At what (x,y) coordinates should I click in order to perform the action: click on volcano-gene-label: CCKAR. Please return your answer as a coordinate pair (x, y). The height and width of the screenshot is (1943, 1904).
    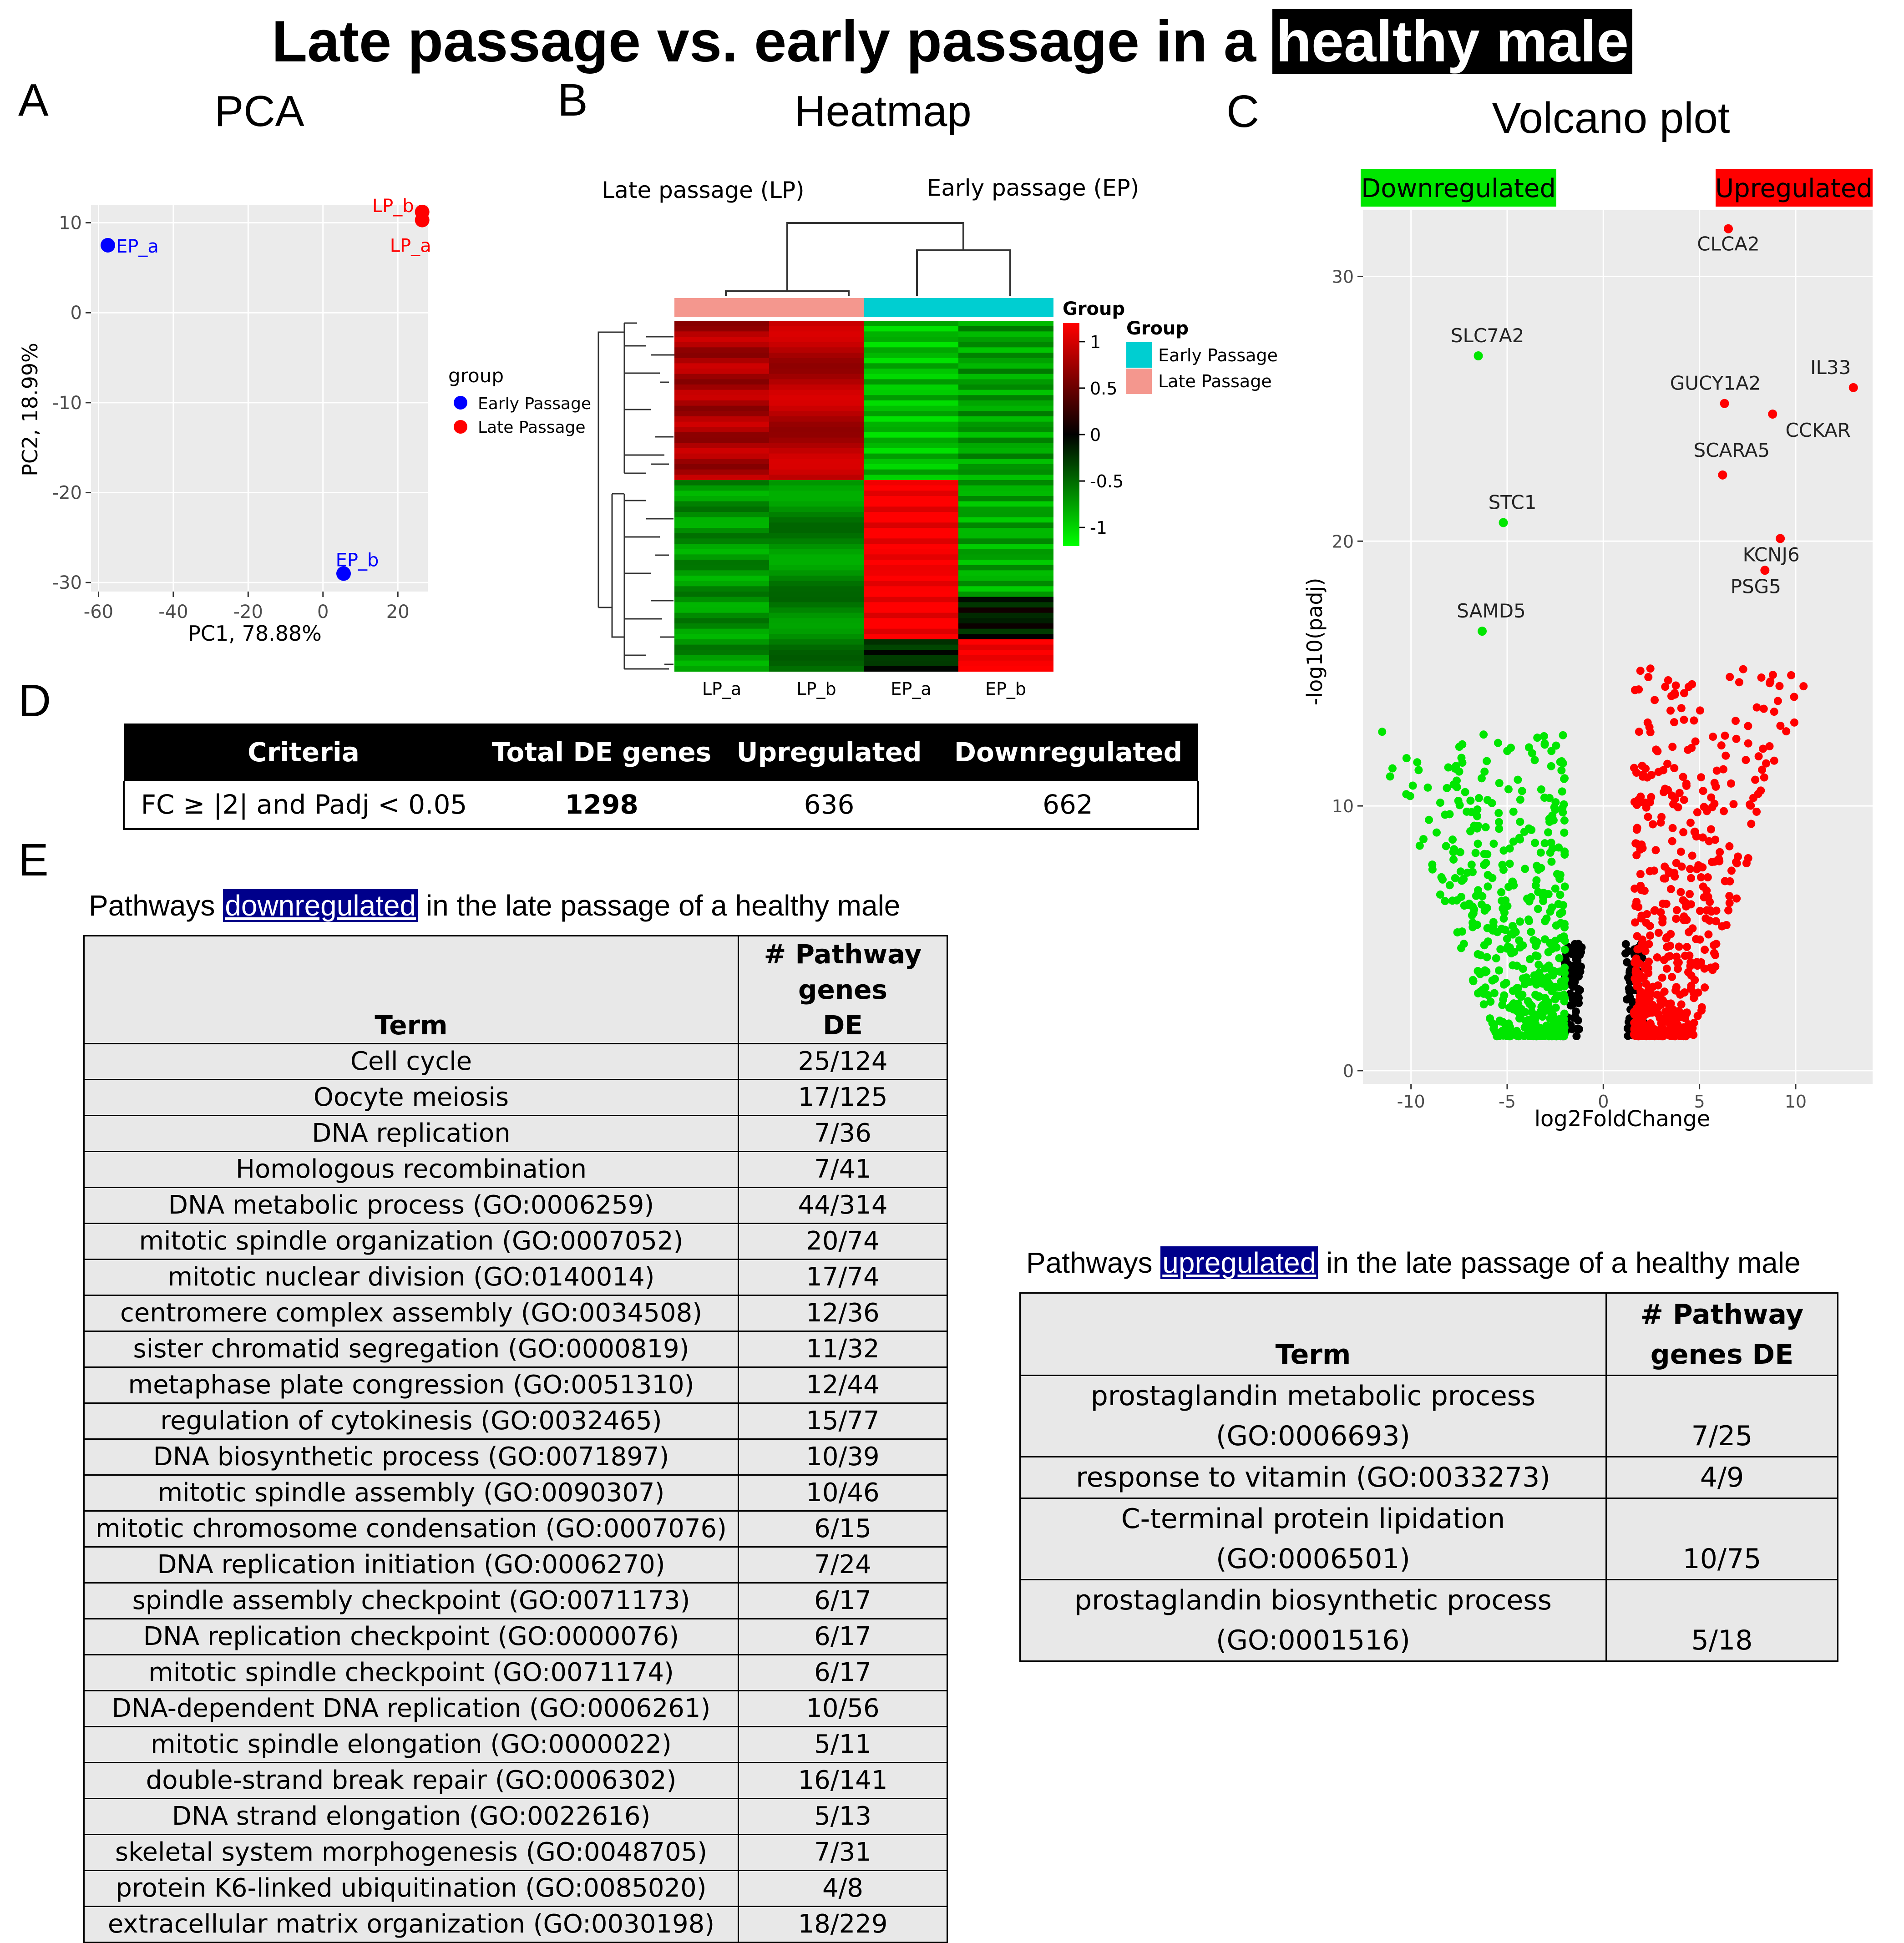
    Looking at the image, I should click on (1819, 430).